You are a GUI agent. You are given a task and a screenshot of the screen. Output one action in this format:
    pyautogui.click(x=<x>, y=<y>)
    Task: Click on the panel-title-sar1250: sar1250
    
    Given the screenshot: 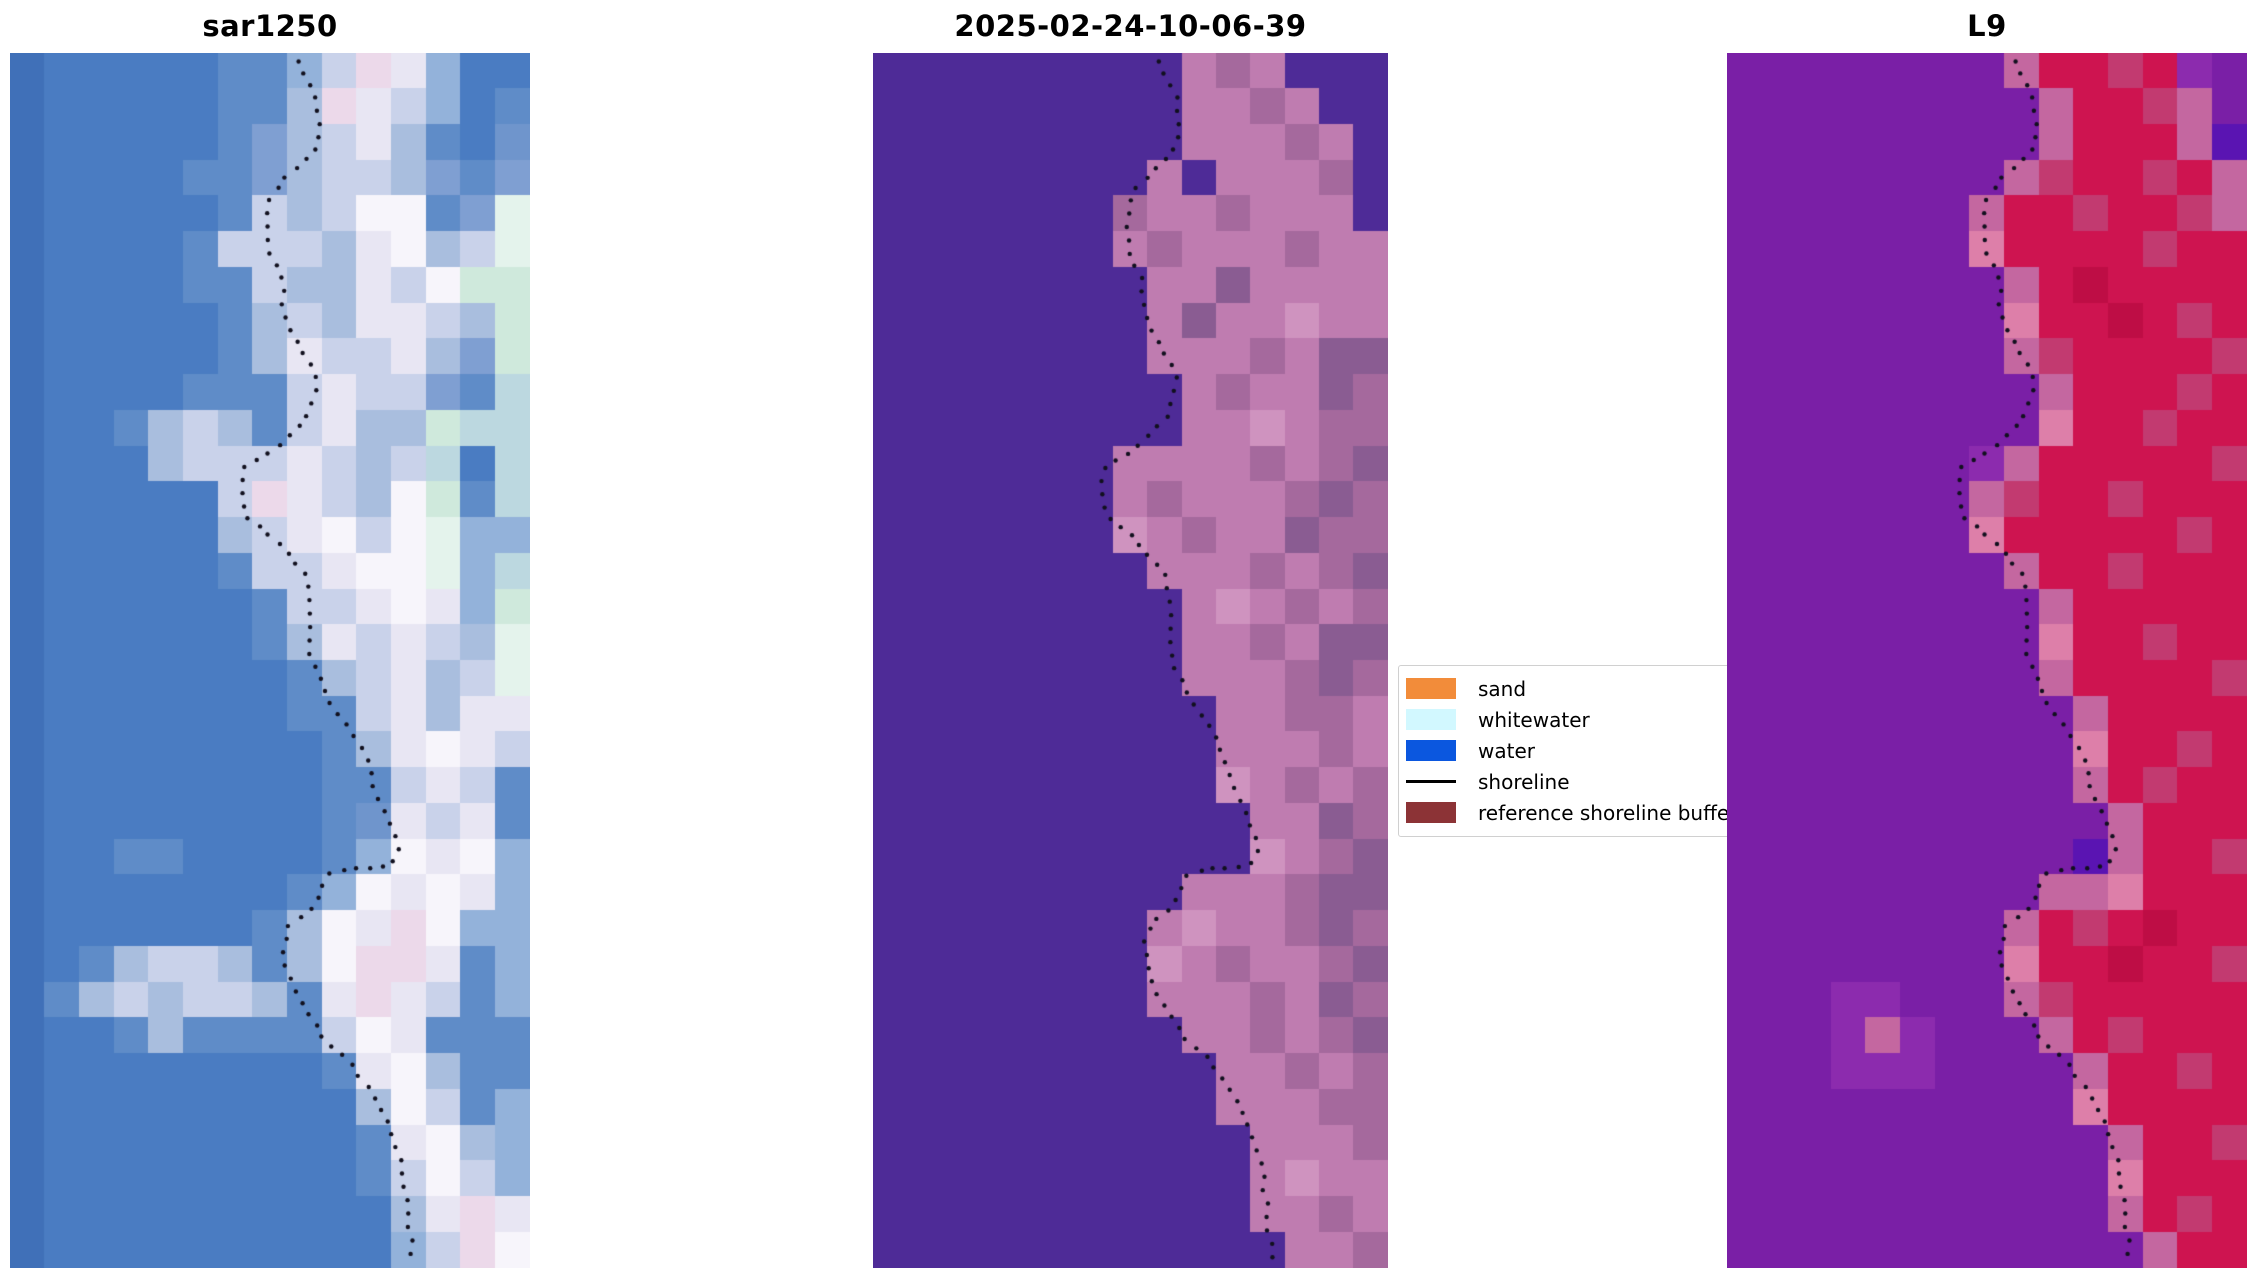 What is the action you would take?
    pyautogui.click(x=270, y=26)
    